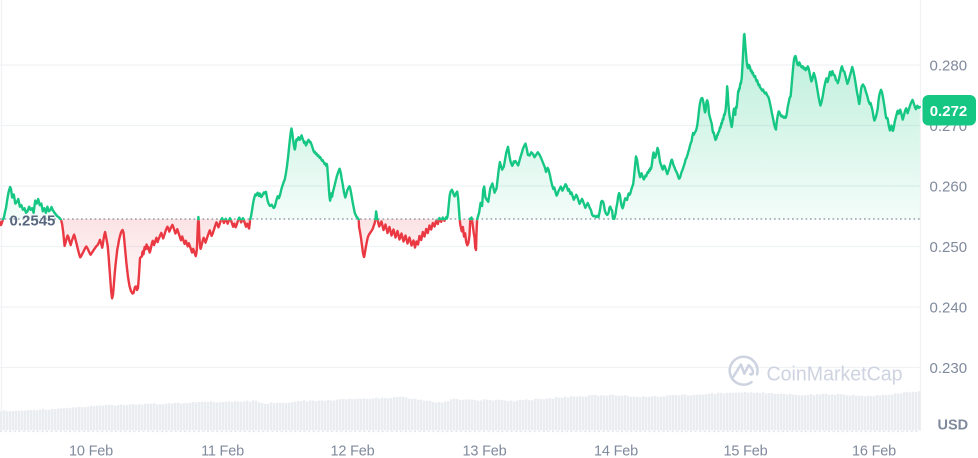 Image resolution: width=978 pixels, height=458 pixels. Describe the element at coordinates (953, 426) in the screenshot. I see `svg-text: USD` at that location.